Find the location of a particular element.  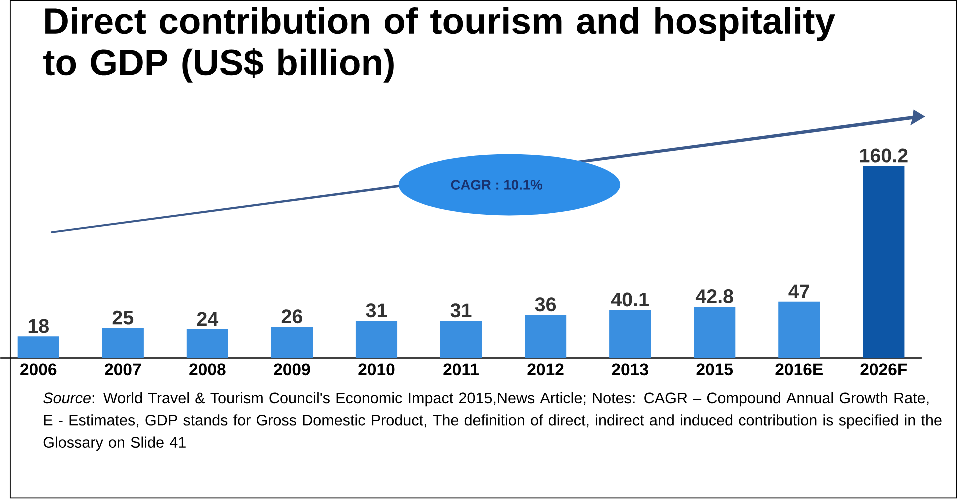

x-tick-label: 2013 is located at coordinates (630, 370).